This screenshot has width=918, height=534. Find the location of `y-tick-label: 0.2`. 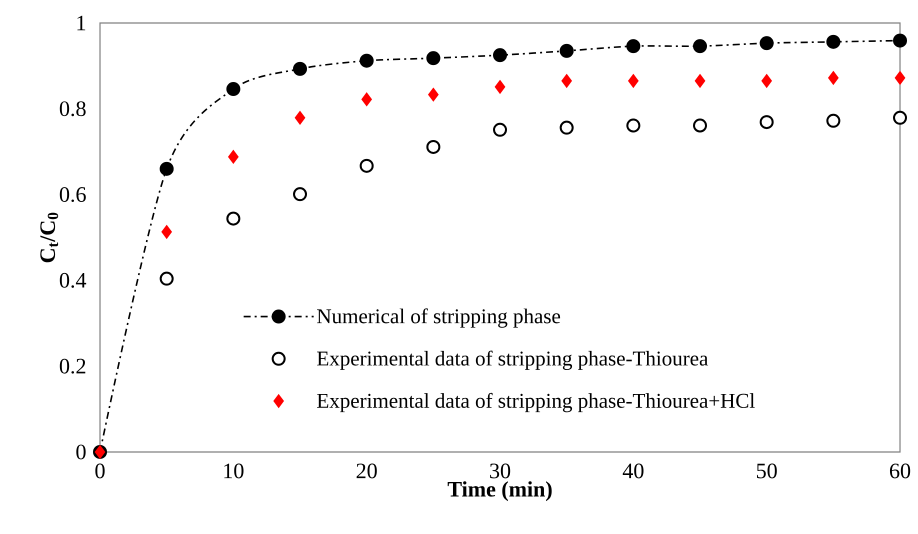

y-tick-label: 0.2 is located at coordinates (73, 366).